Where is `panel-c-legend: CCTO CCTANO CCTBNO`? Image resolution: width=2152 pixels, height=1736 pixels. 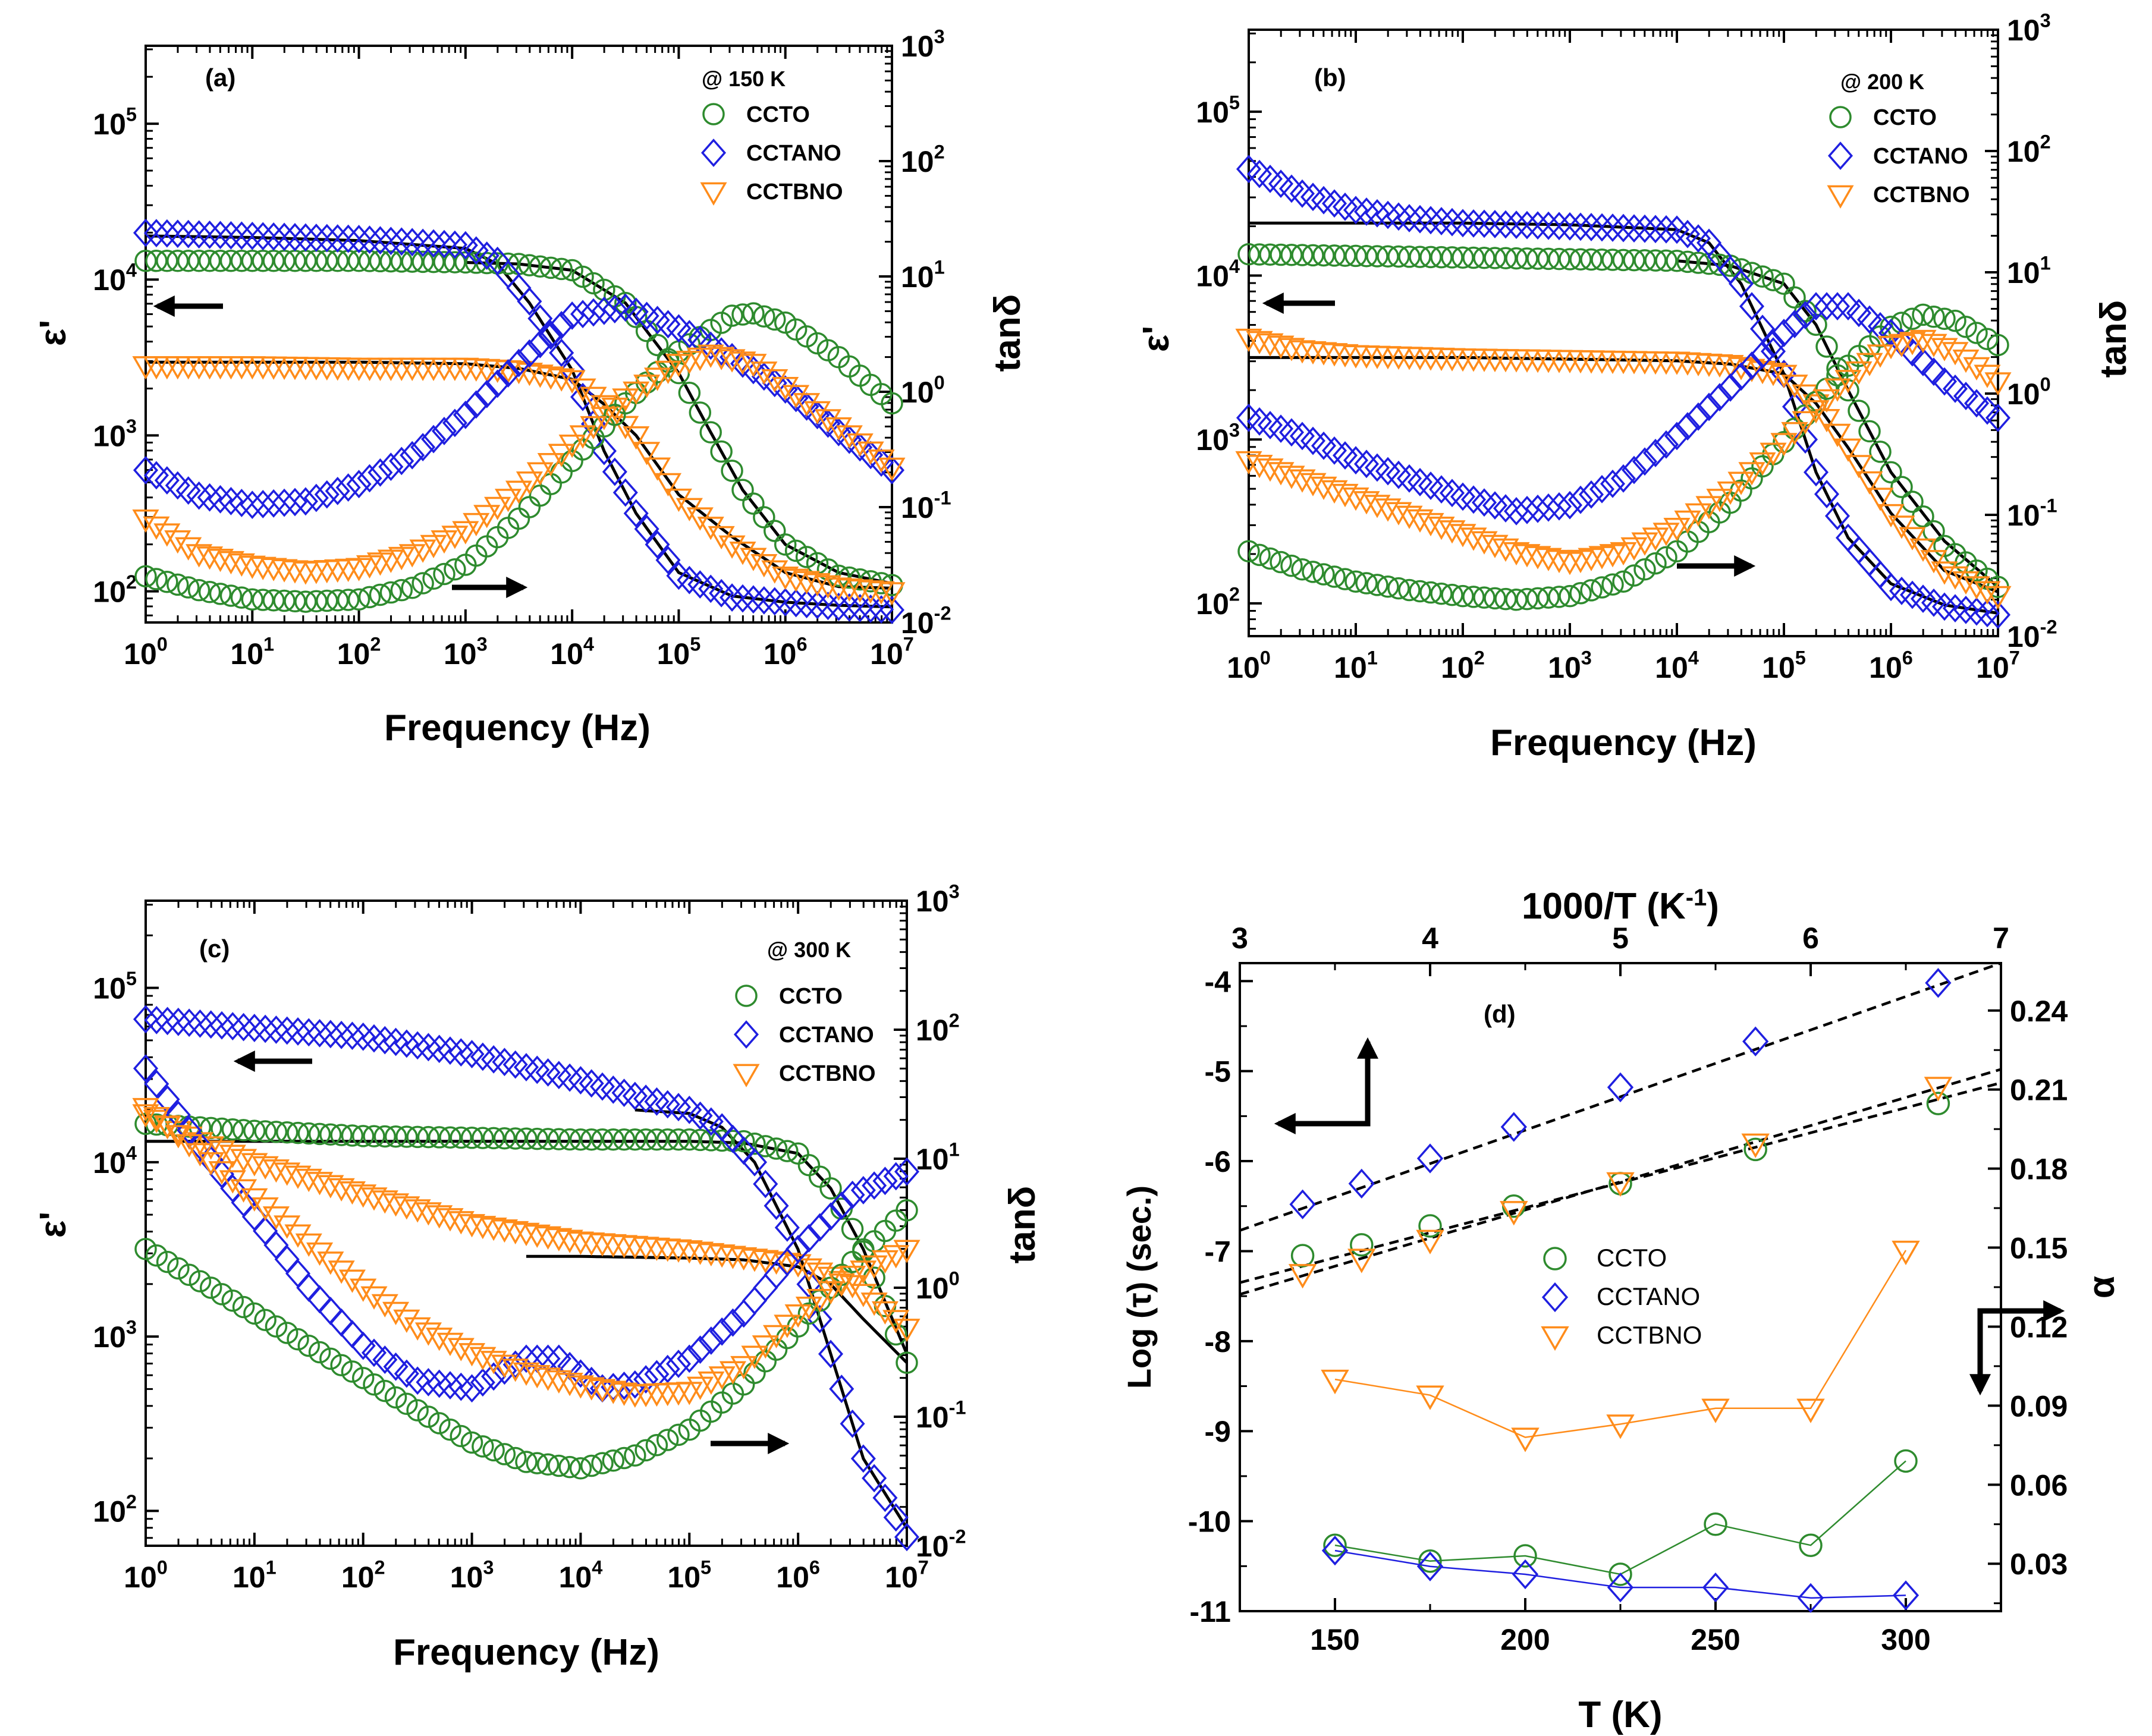 panel-c-legend: CCTO CCTANO CCTBNO is located at coordinates (805, 1035).